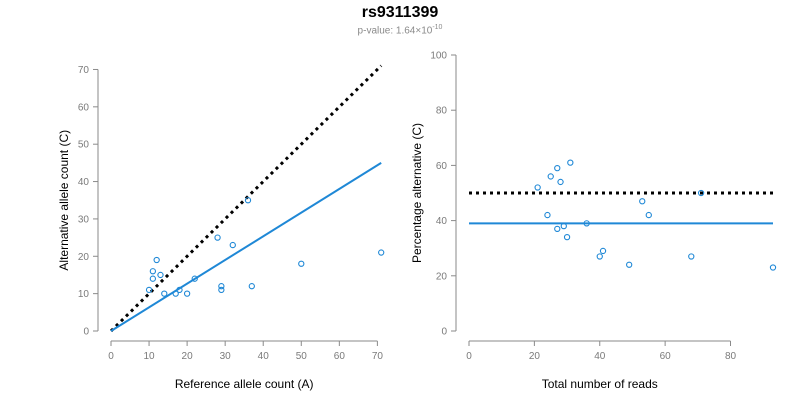  Describe the element at coordinates (84, 294) in the screenshot. I see `y-tick-label: 10` at that location.